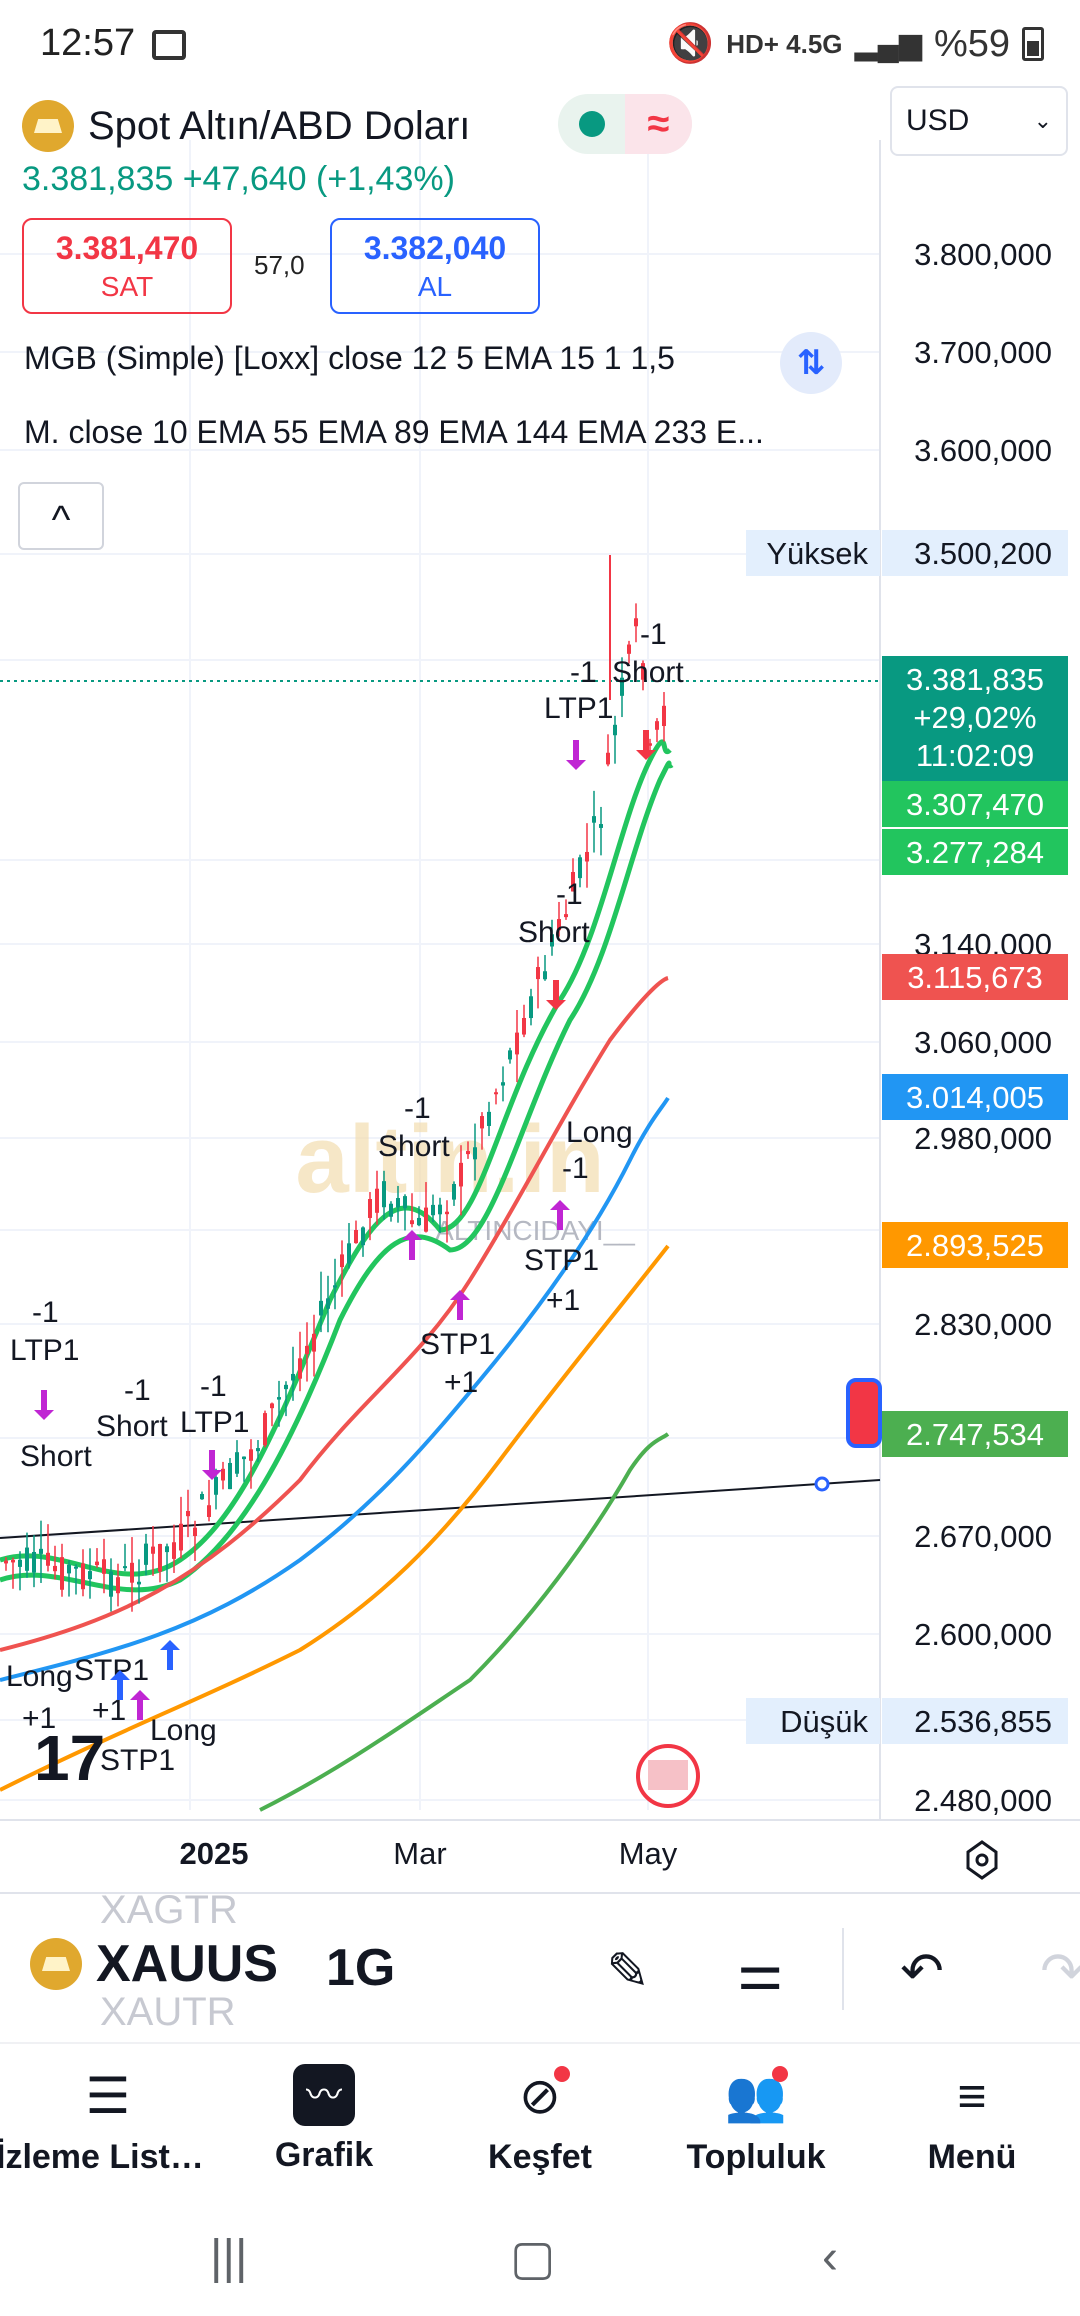 This screenshot has height=2316, width=1080. Describe the element at coordinates (361, 1968) in the screenshot. I see `interval-button: 1G` at that location.